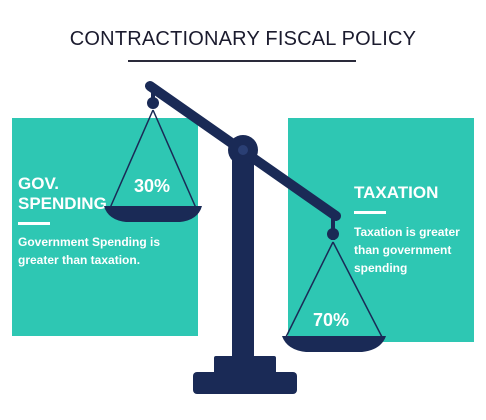 The width and height of the screenshot is (486, 420). Describe the element at coordinates (396, 192) in the screenshot. I see `taxation-heading: TAXATION` at that location.